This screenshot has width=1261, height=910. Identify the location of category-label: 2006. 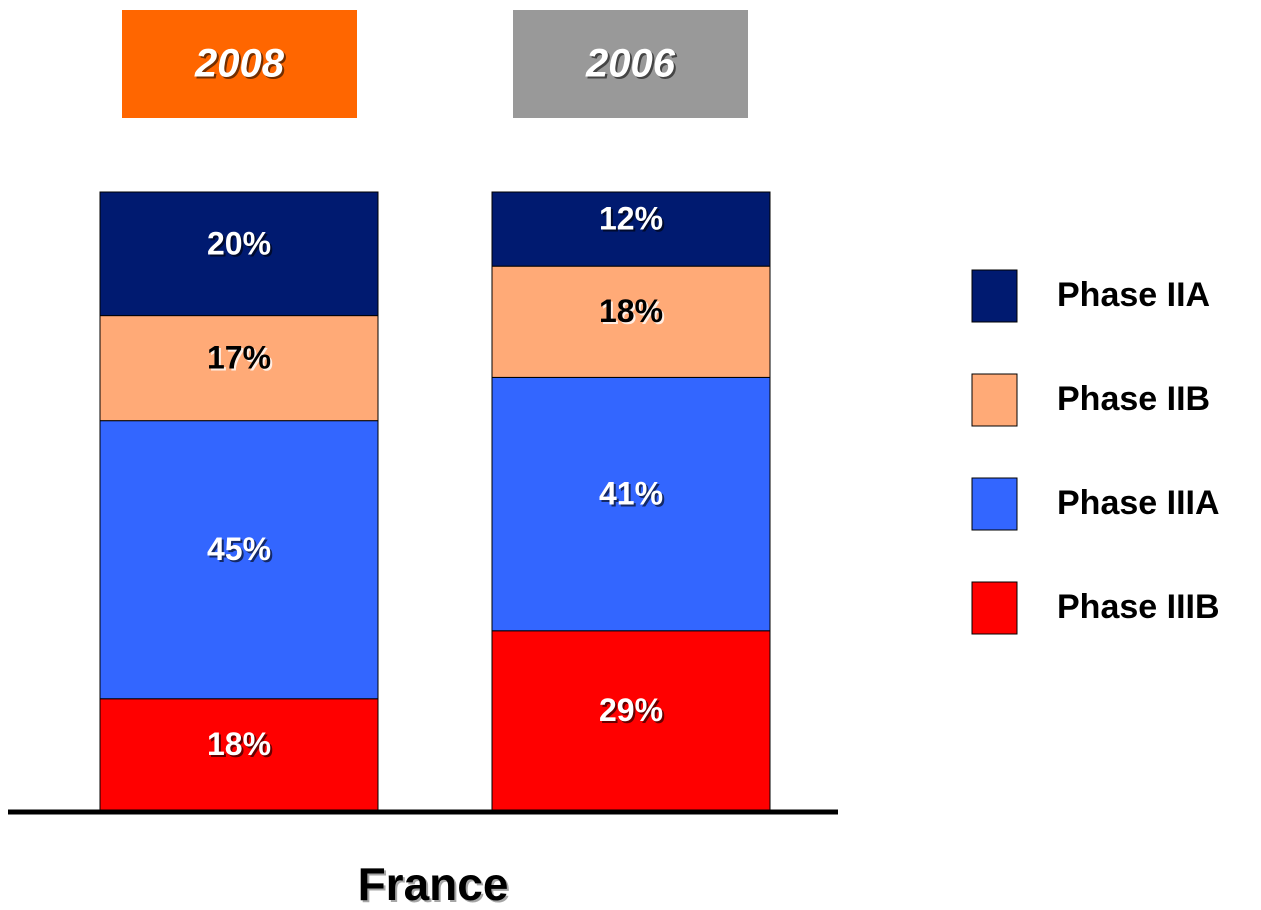
(630, 64).